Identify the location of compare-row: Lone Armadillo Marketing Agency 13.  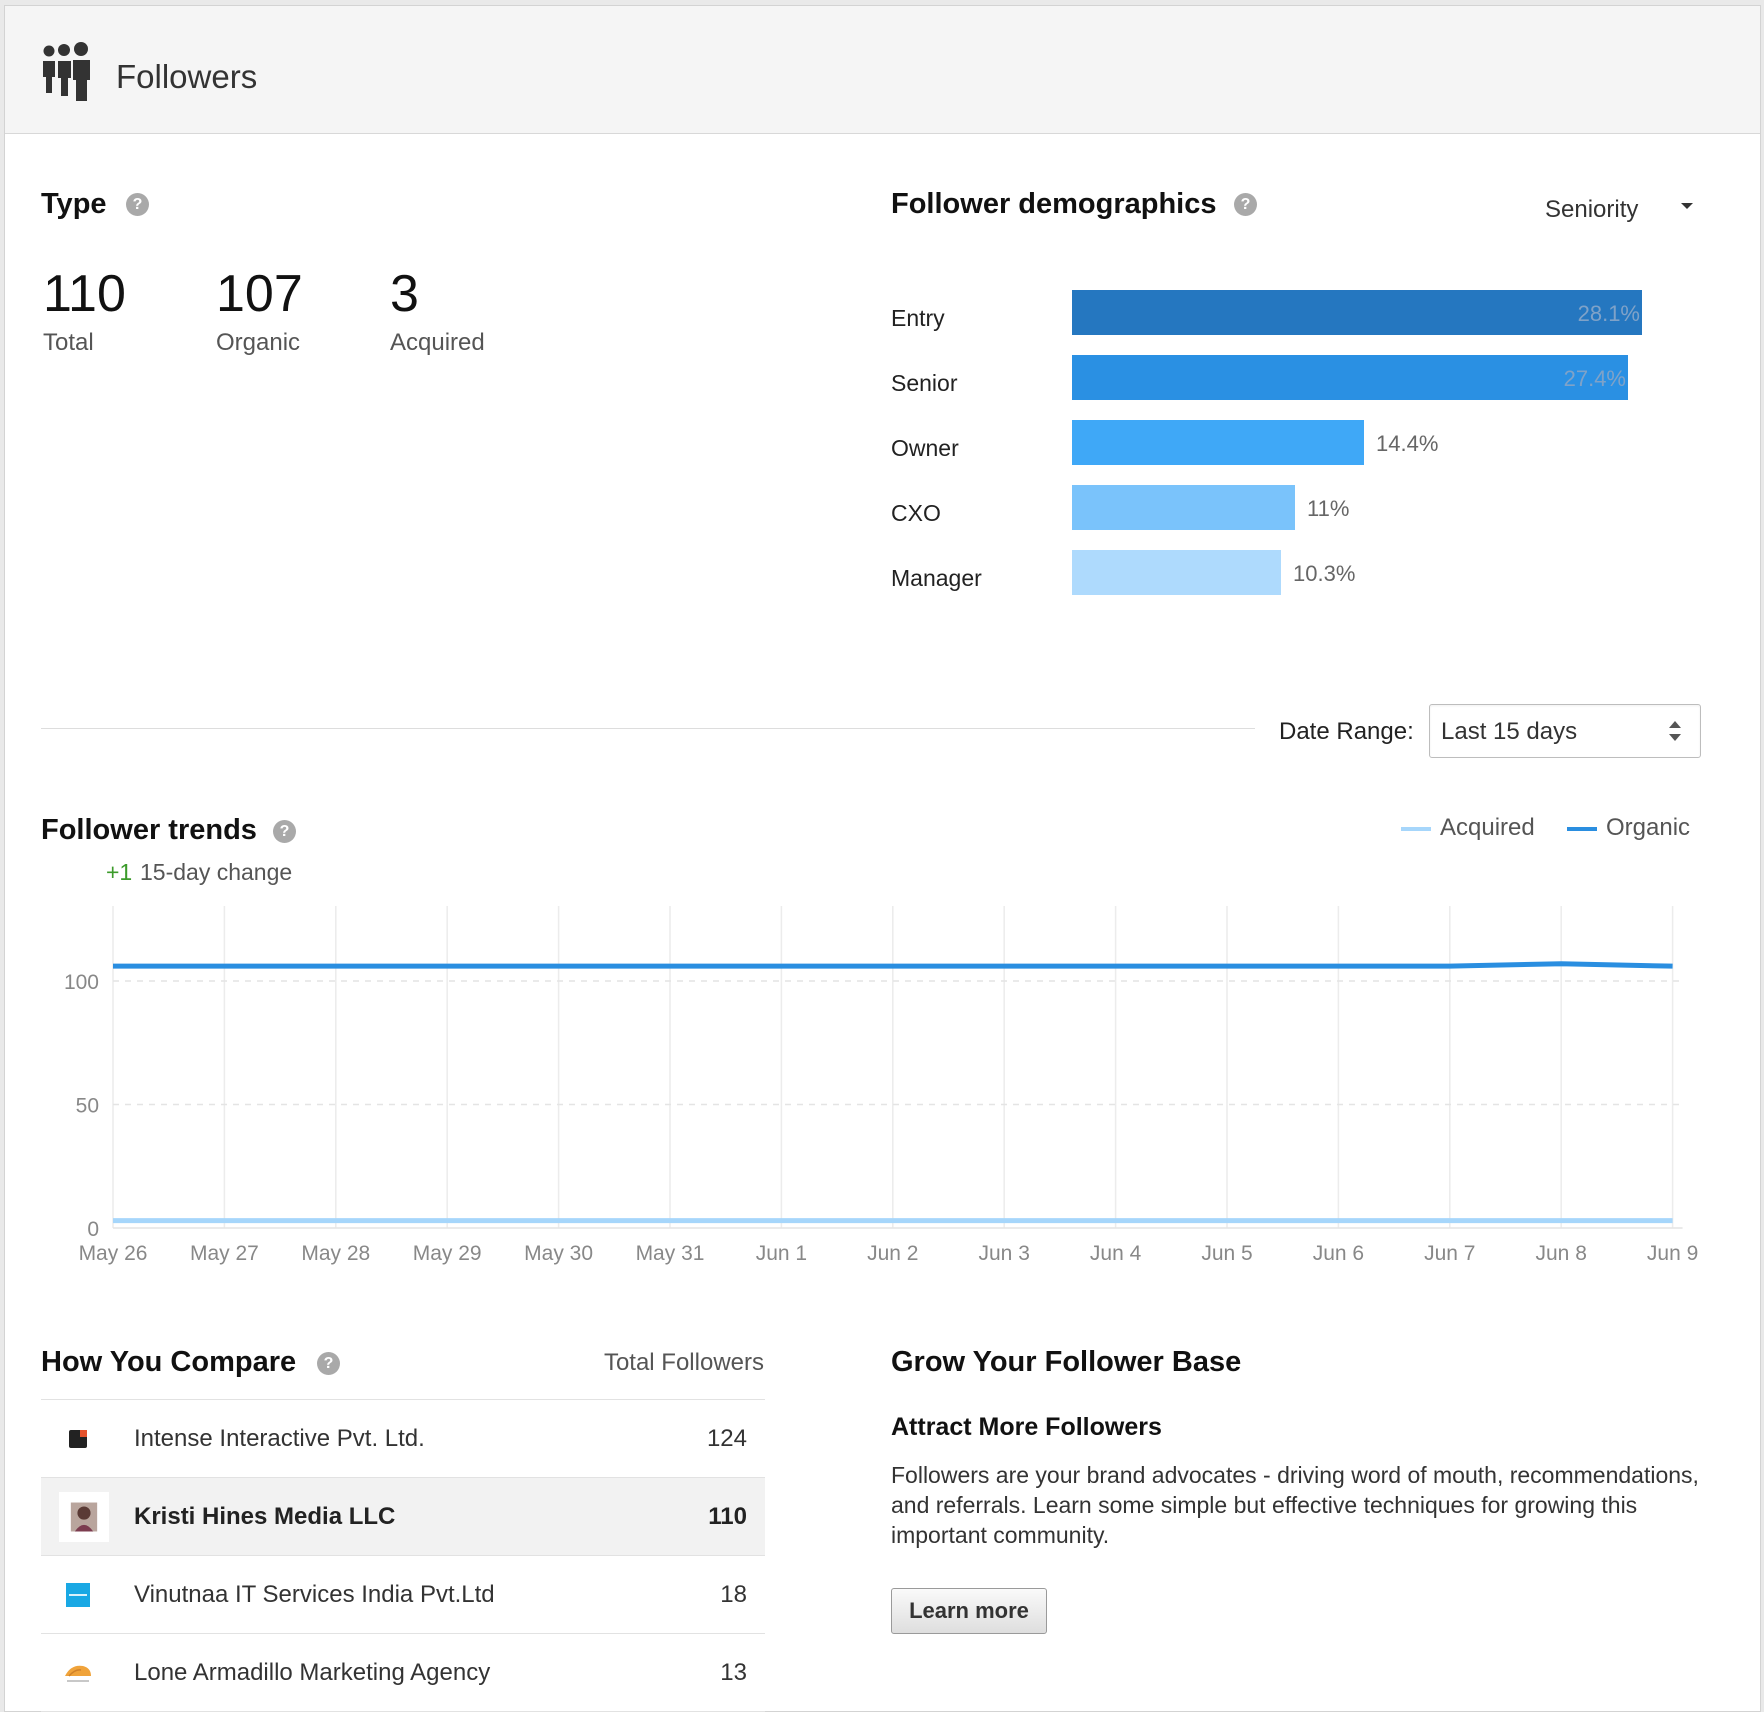
(403, 1673).